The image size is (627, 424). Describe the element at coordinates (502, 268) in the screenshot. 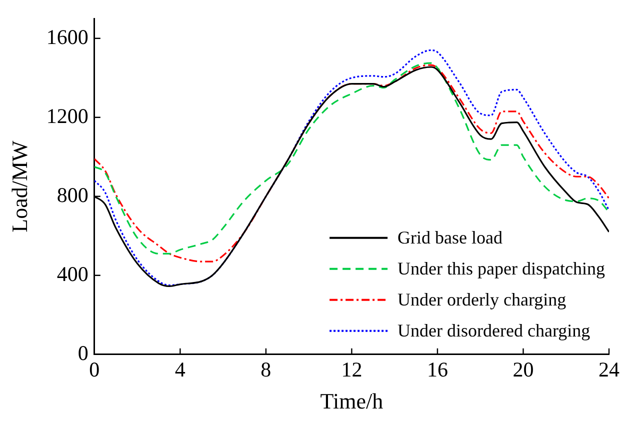

I see `legend-label: Under this paper dispatching` at that location.